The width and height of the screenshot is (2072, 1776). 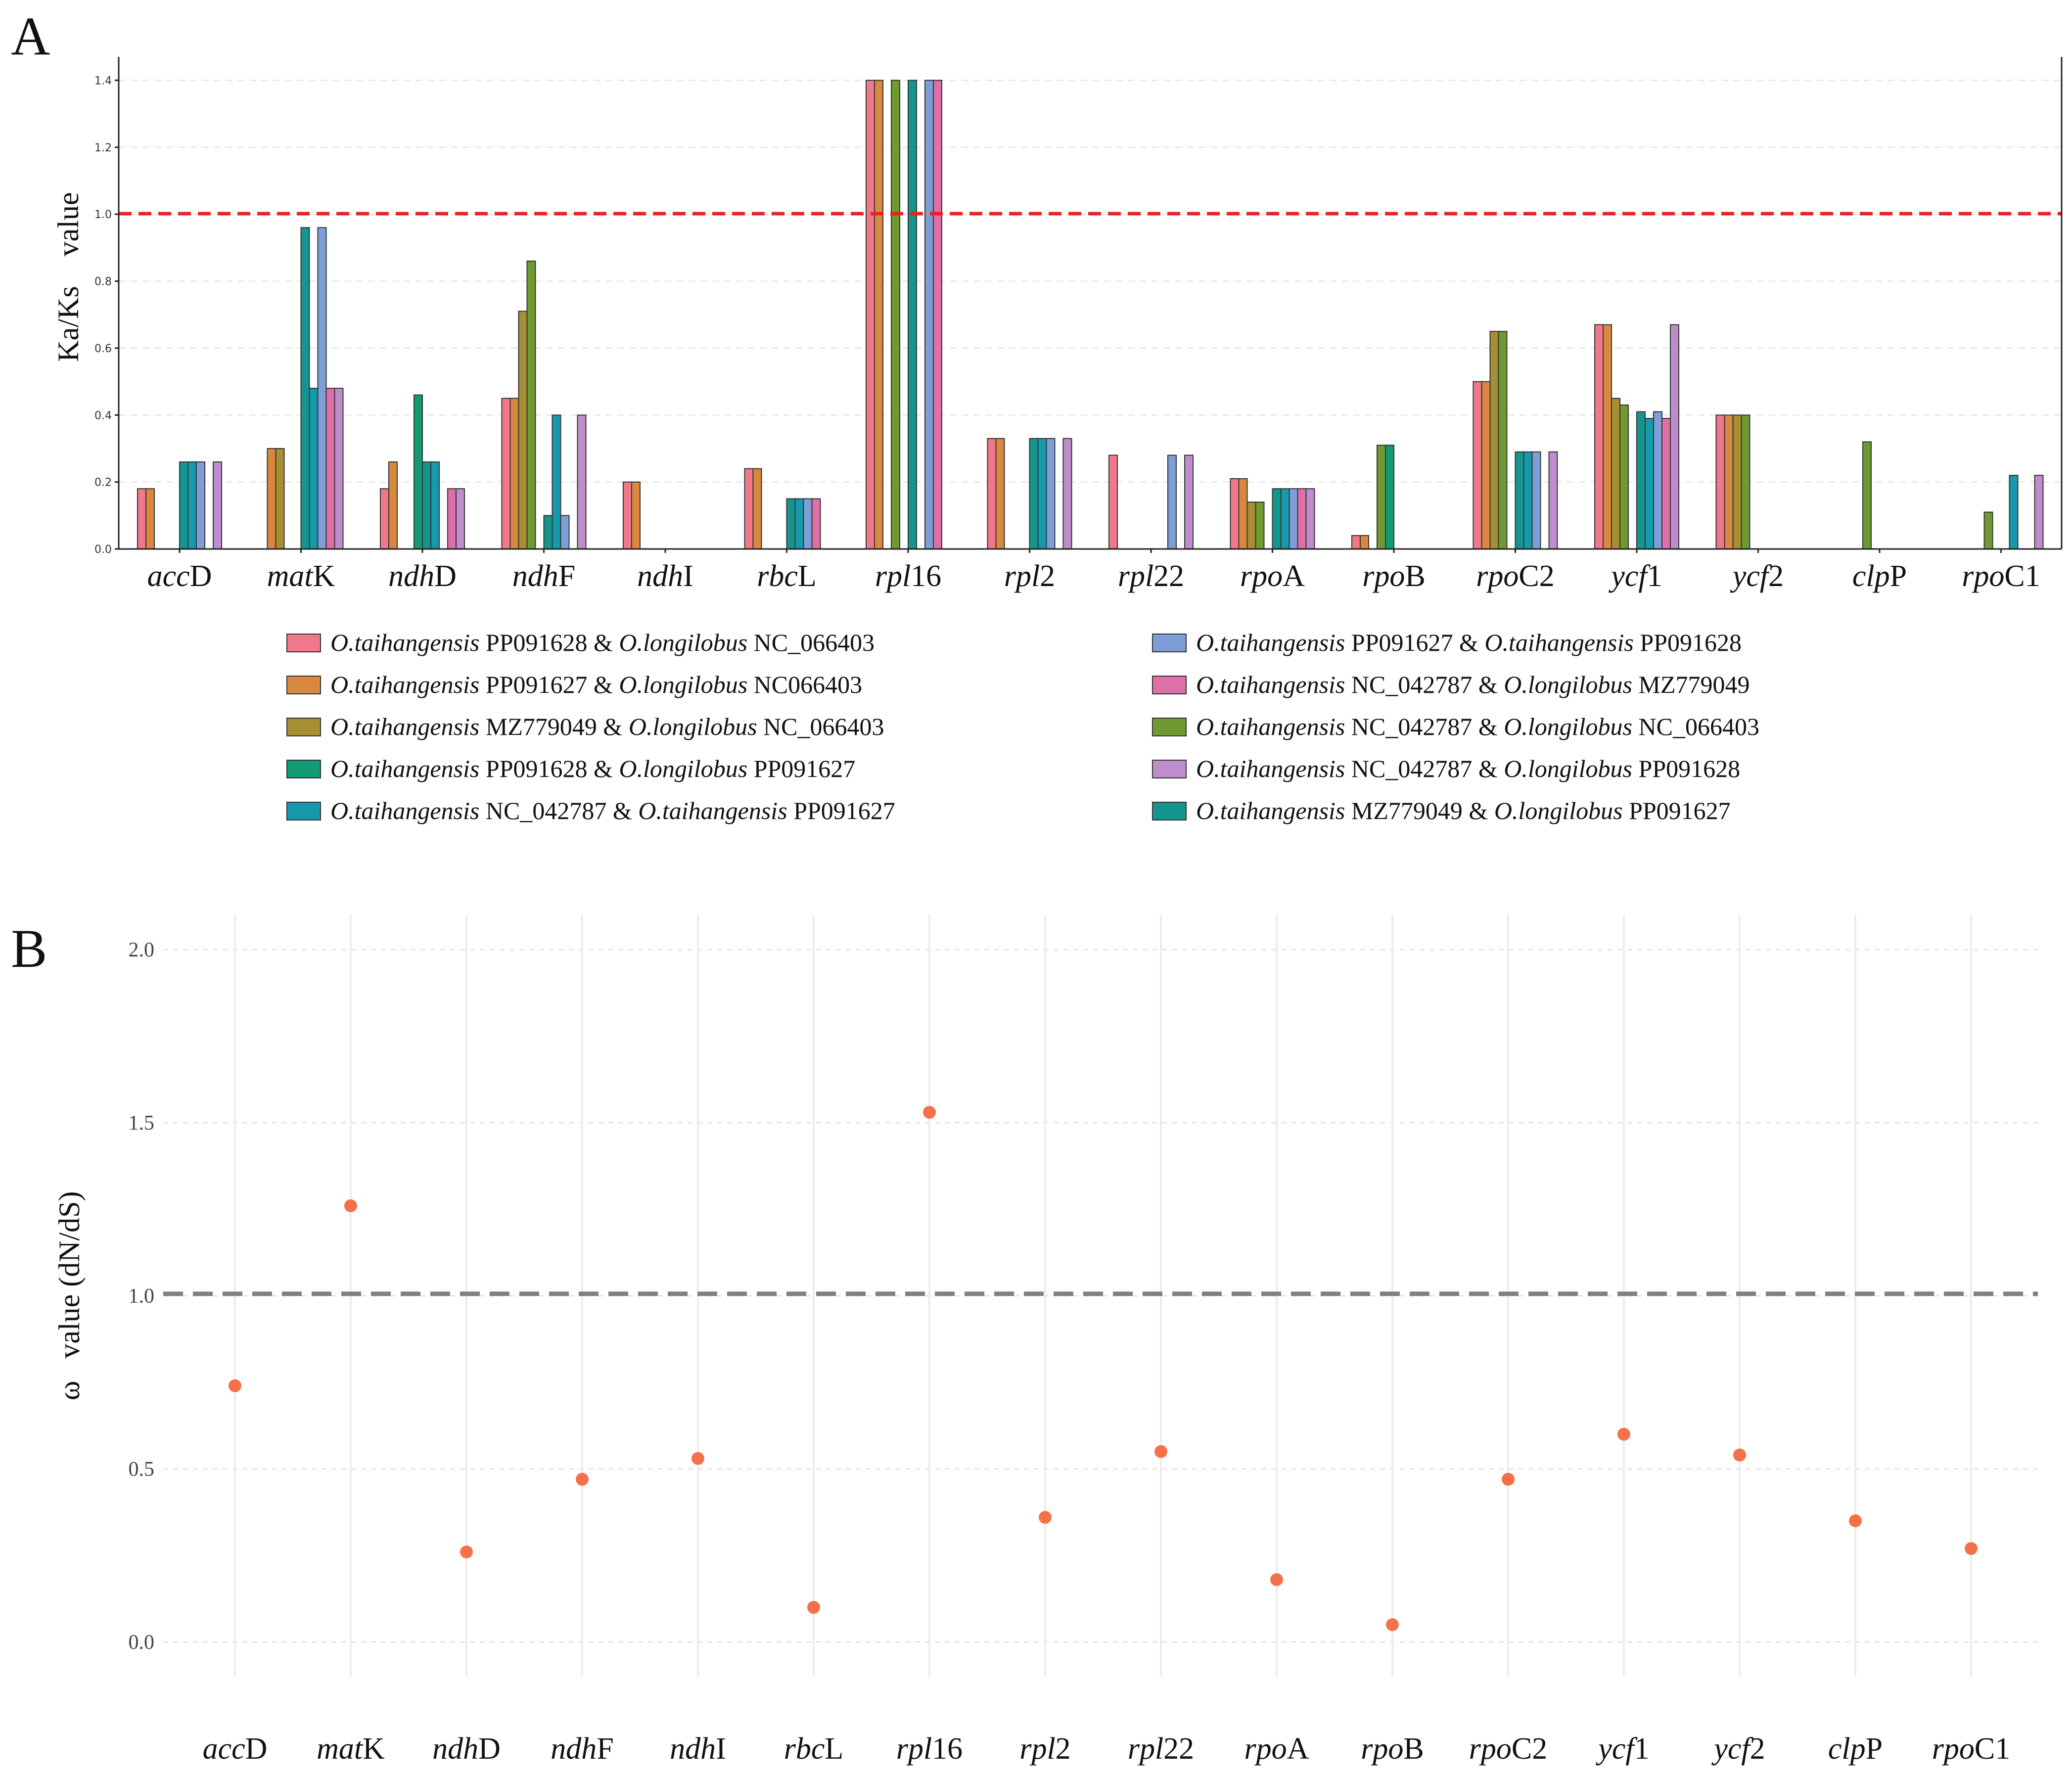 What do you see at coordinates (236, 1749) in the screenshot?
I see `panel-b-x-tick-label: accD` at bounding box center [236, 1749].